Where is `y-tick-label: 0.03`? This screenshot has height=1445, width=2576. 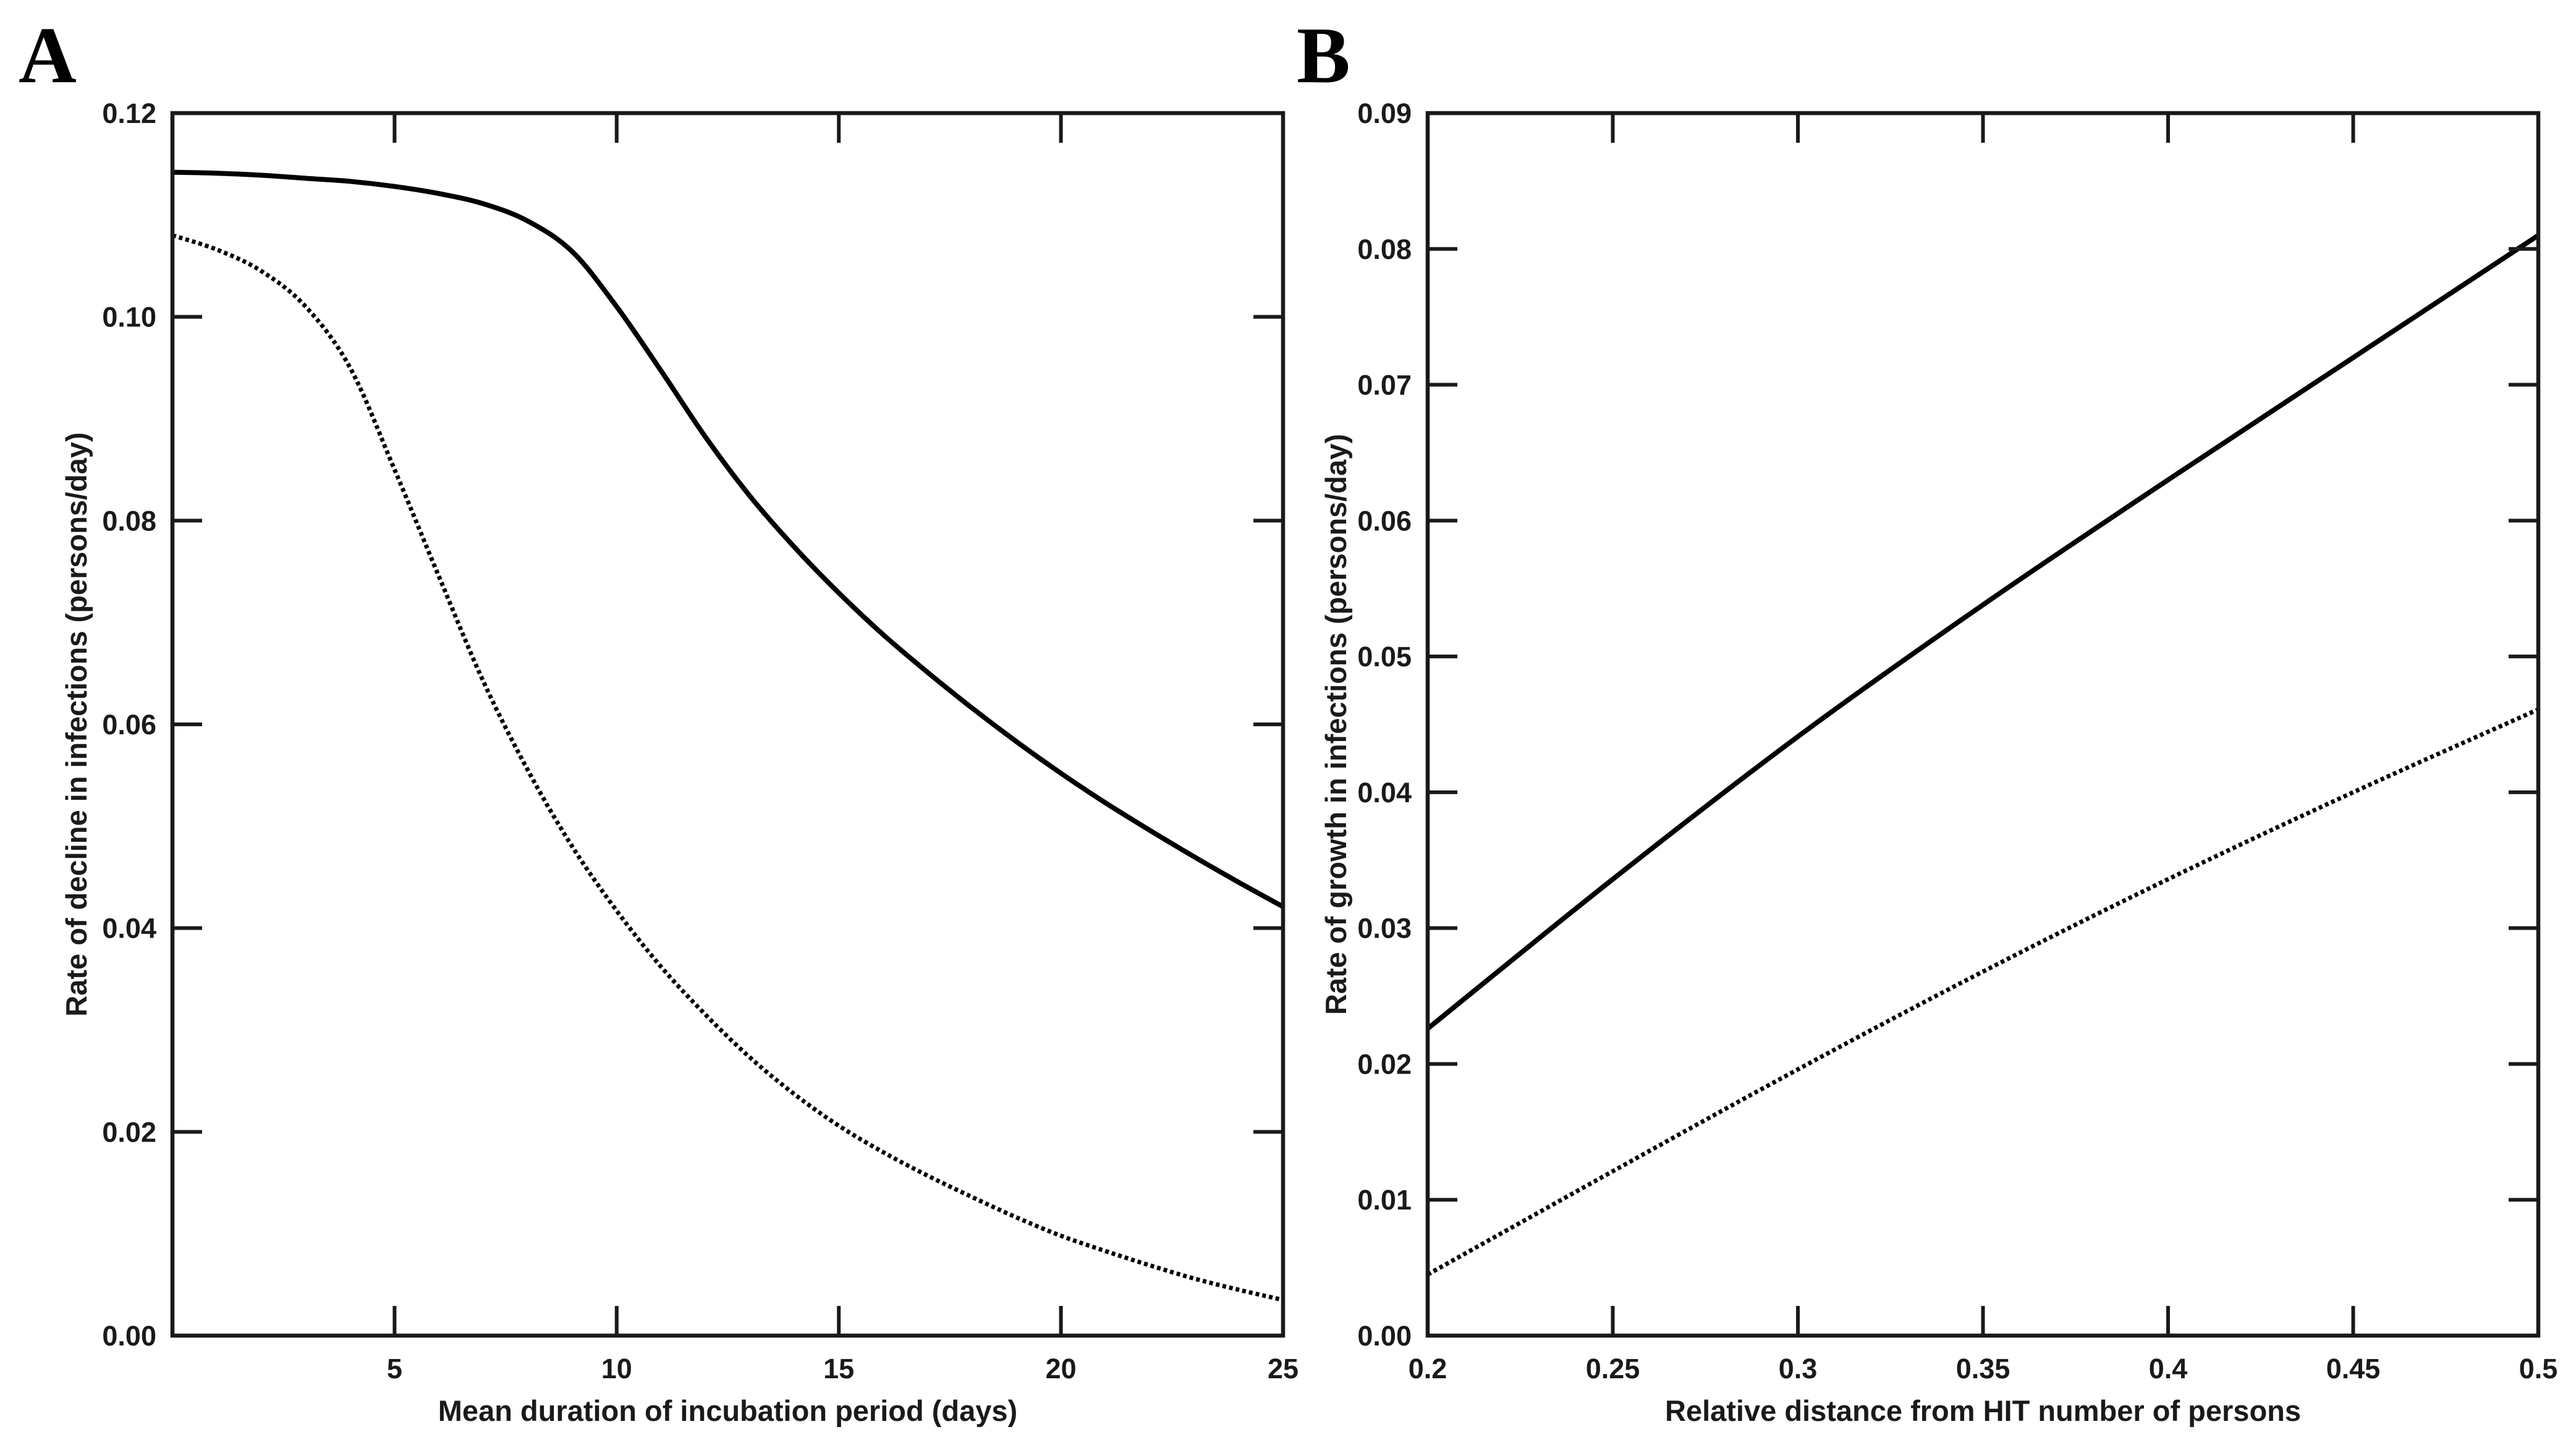
y-tick-label: 0.03 is located at coordinates (1384, 928).